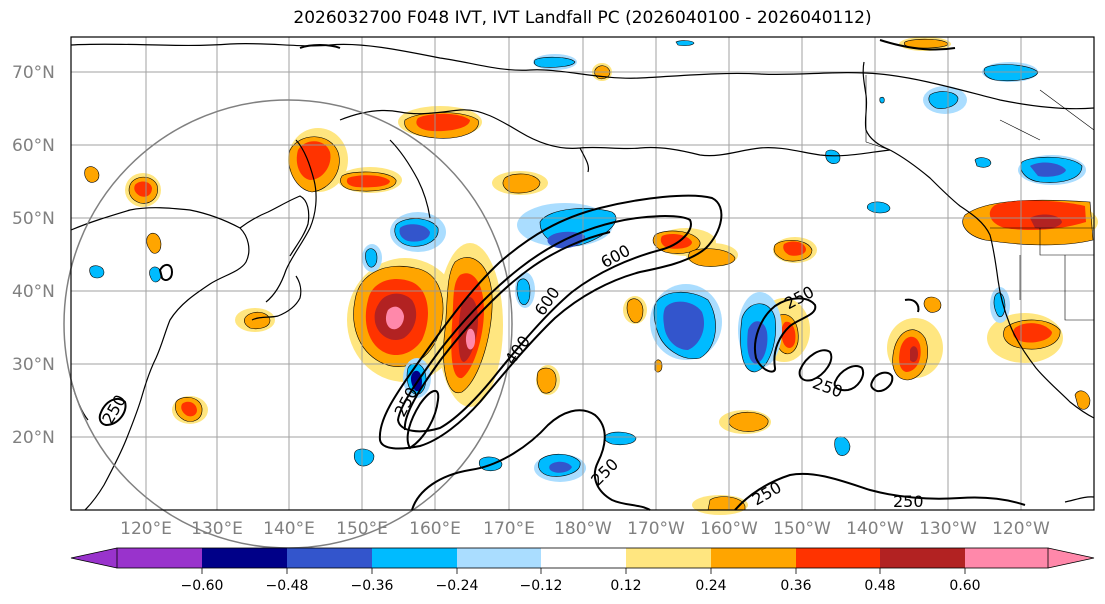  What do you see at coordinates (879, 586) in the screenshot?
I see `colorbar-tick-label: 0.48` at bounding box center [879, 586].